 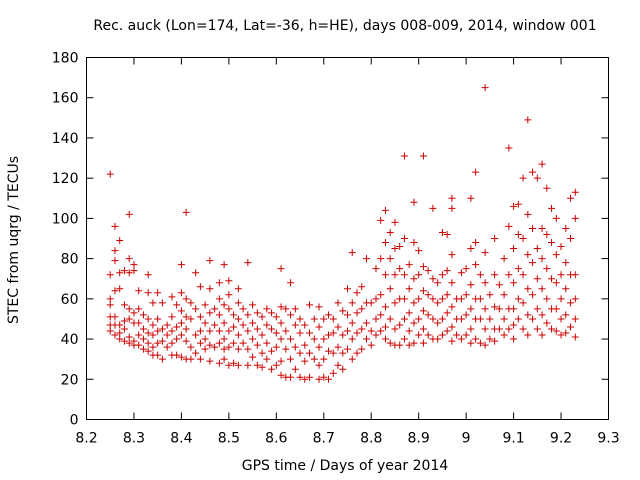 I want to click on x-axis-label: GPS time / Days of year 2014, so click(x=345, y=466).